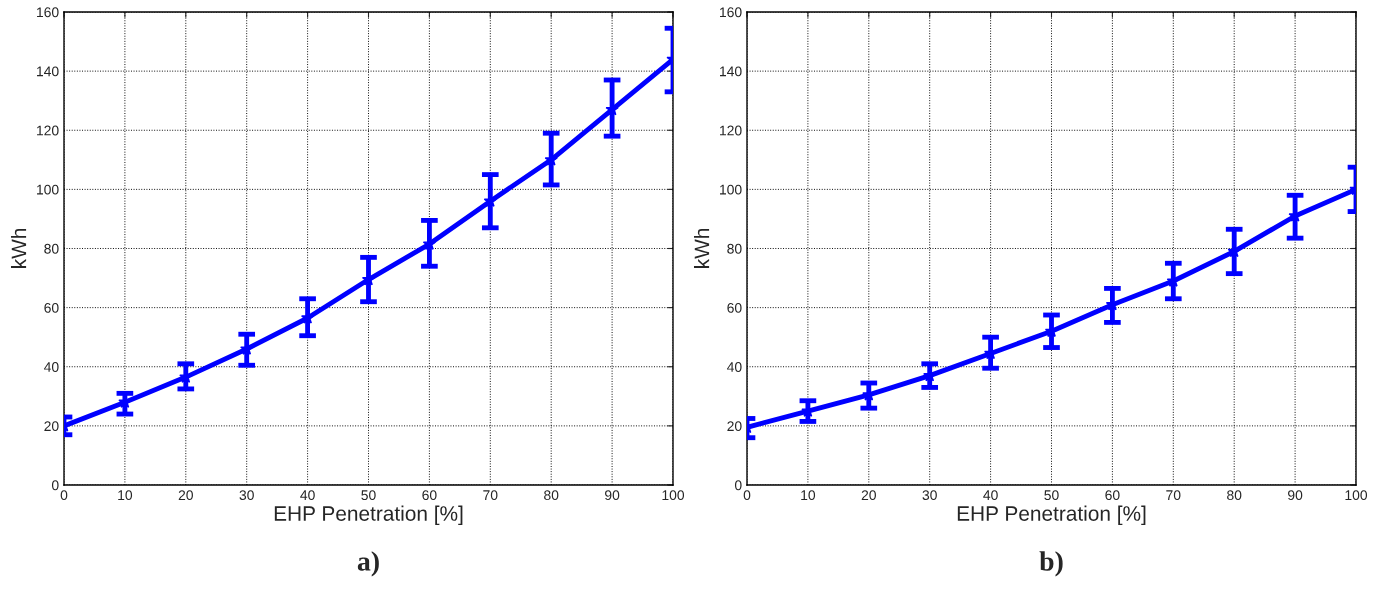  Describe the element at coordinates (1051, 564) in the screenshot. I see `text: b)` at that location.